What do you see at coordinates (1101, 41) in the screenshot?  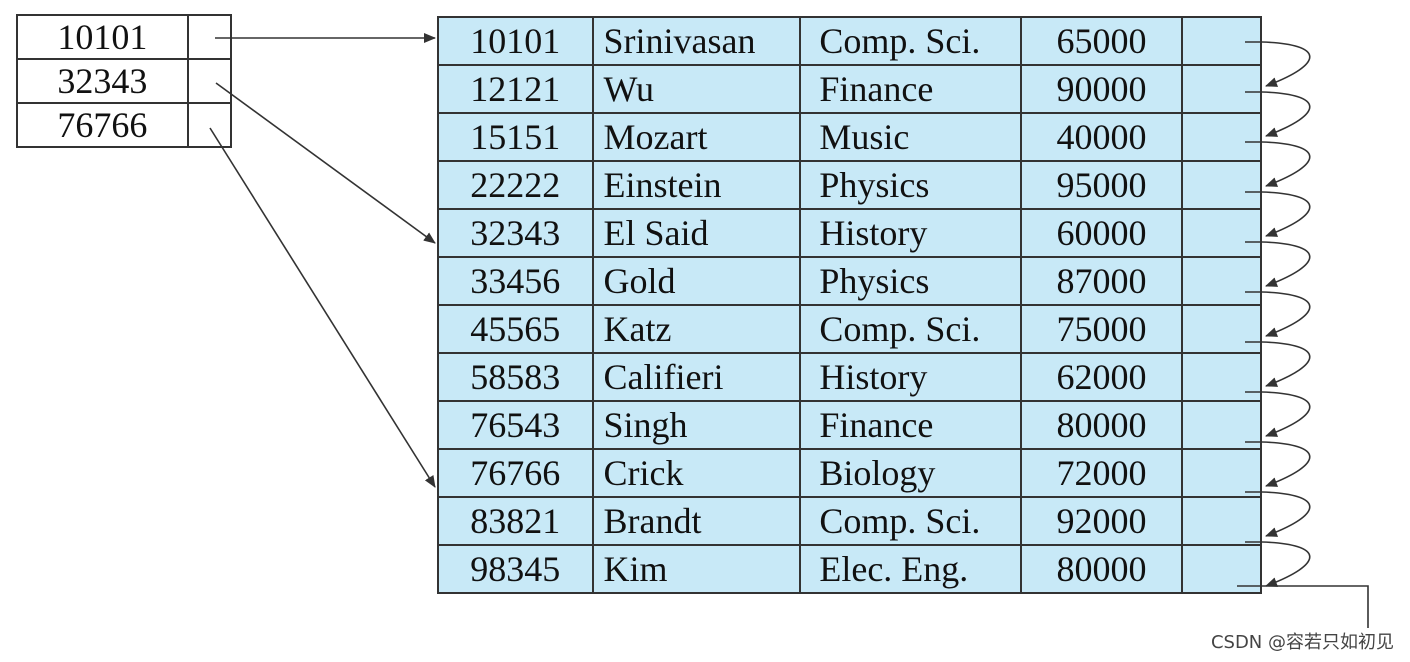 I see `record-salary: 65000` at bounding box center [1101, 41].